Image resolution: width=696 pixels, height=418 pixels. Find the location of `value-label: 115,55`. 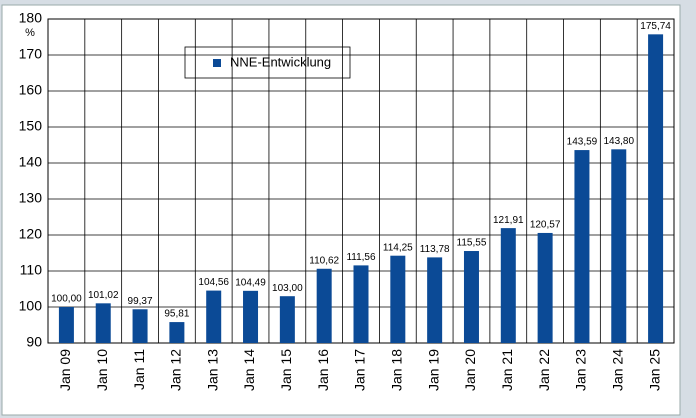

value-label: 115,55 is located at coordinates (472, 243).